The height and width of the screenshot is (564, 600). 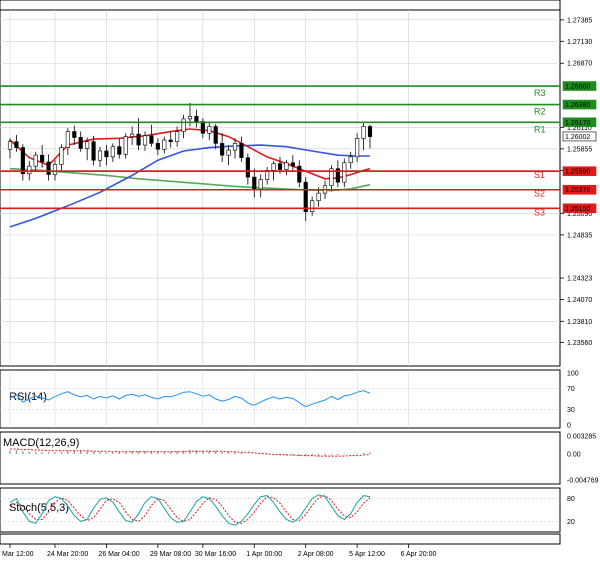 I want to click on ma-fast-line, so click(x=190, y=154).